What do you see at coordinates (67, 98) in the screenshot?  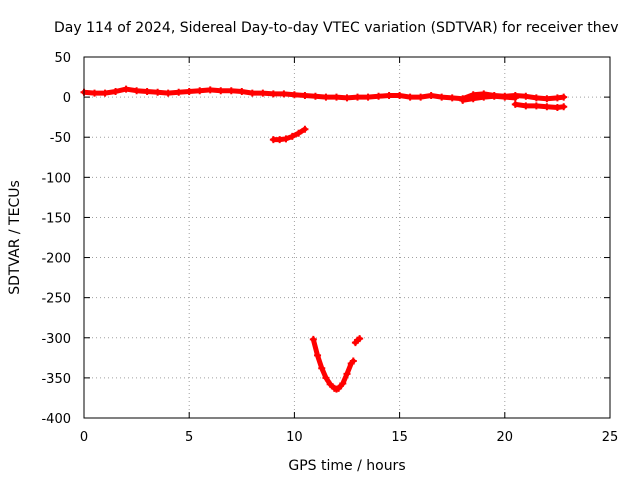 I see `y-tick-label: 0` at bounding box center [67, 98].